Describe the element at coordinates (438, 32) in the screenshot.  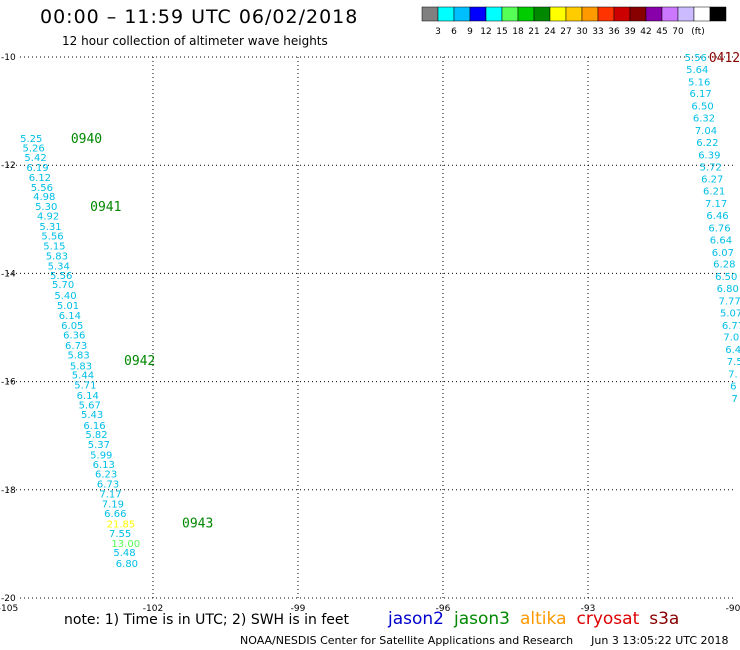
I see `color-scale-label: 3` at that location.